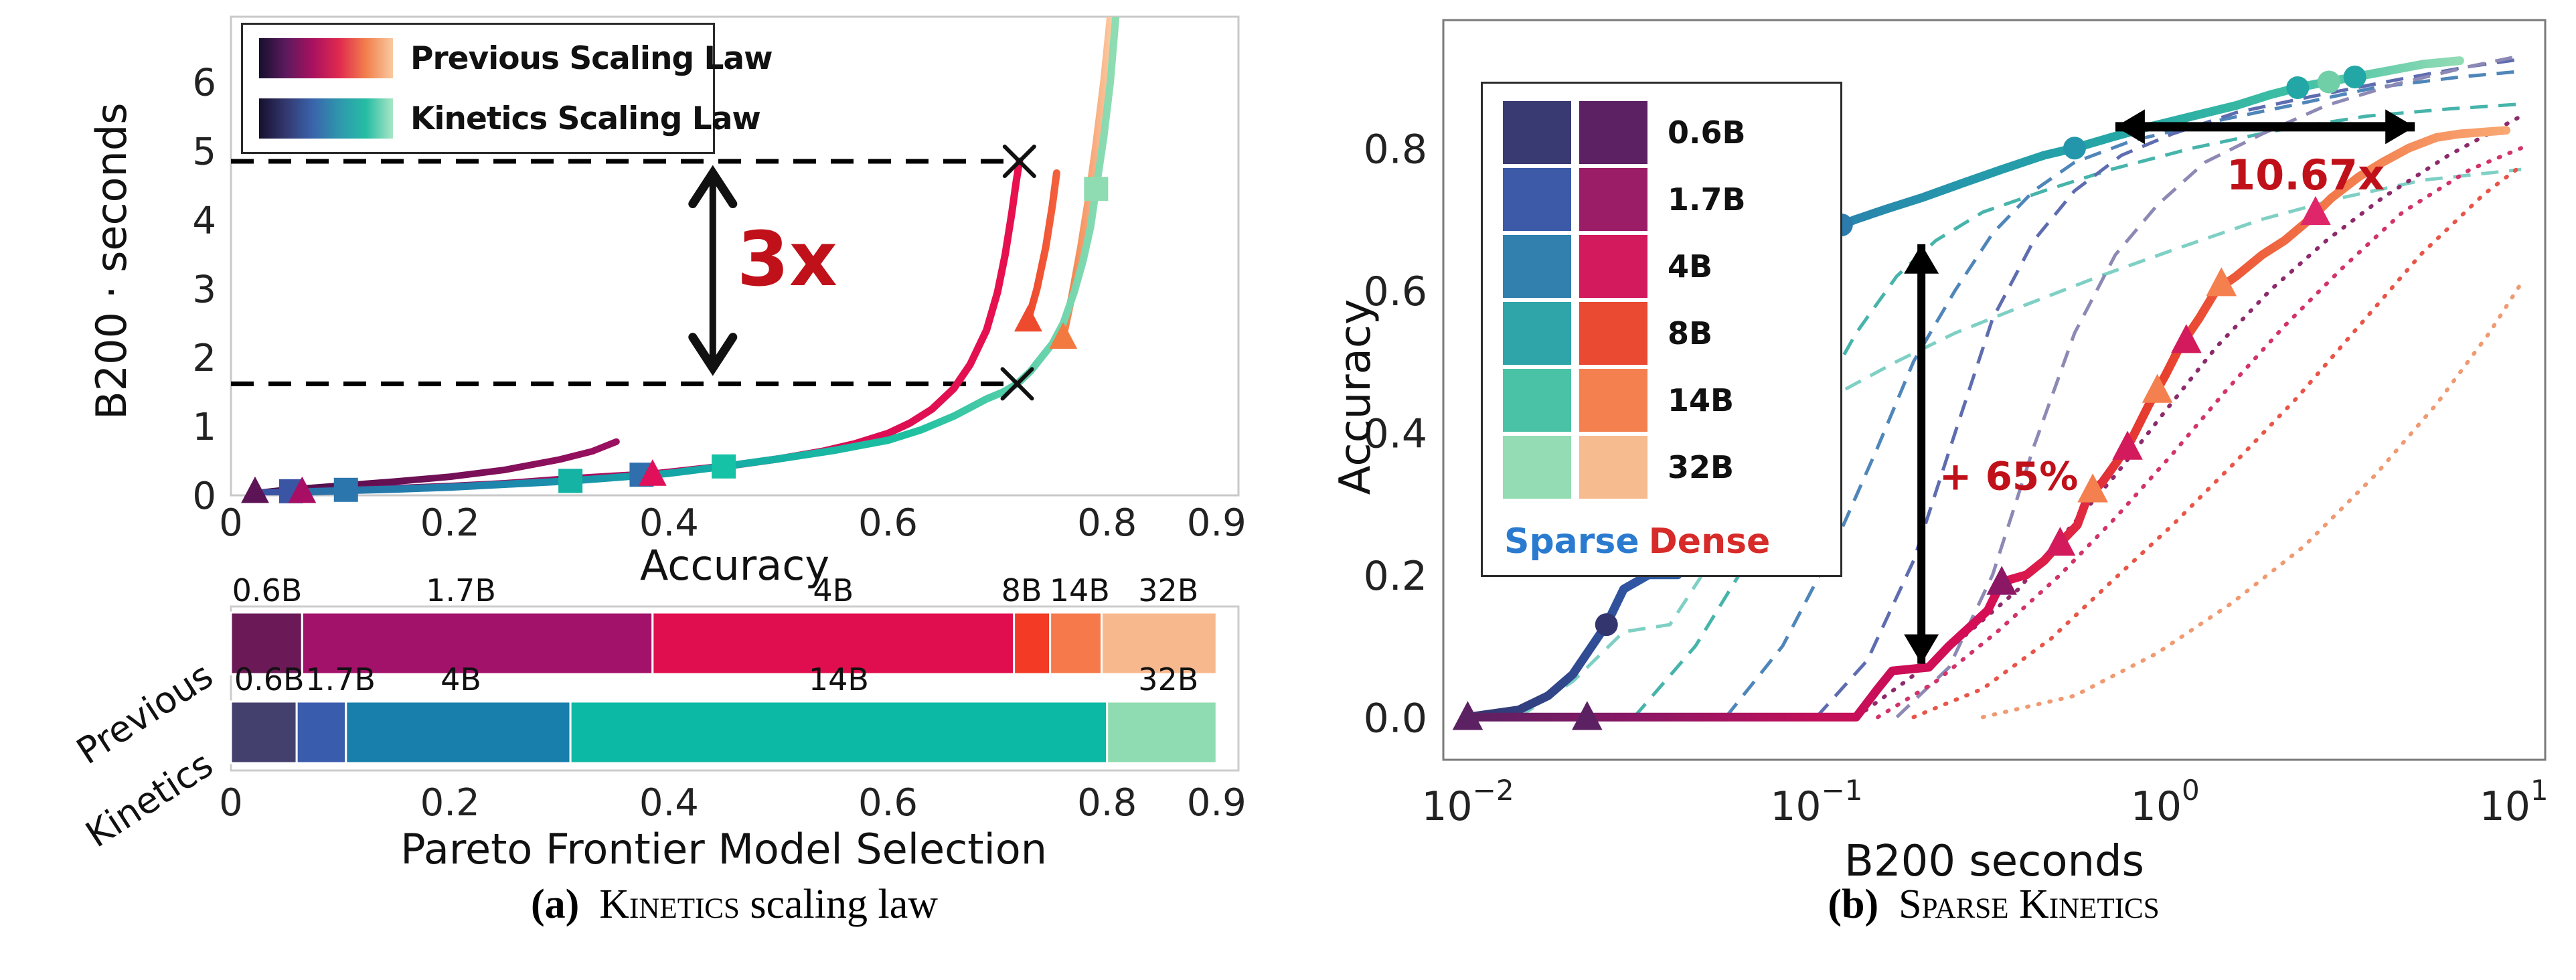 The height and width of the screenshot is (980, 2576). I want to click on model-size-label: 14B, so click(1702, 400).